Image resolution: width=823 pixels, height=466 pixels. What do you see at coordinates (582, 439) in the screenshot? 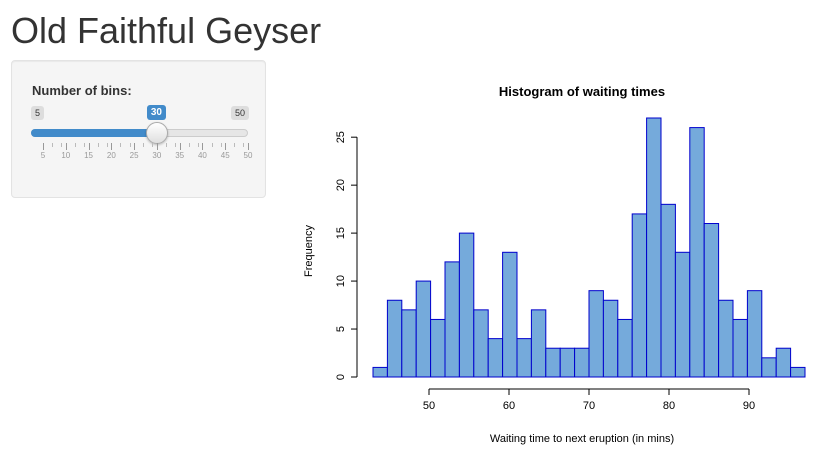
I see `x-axis-label: Waiting time to next eruption (in mins)` at bounding box center [582, 439].